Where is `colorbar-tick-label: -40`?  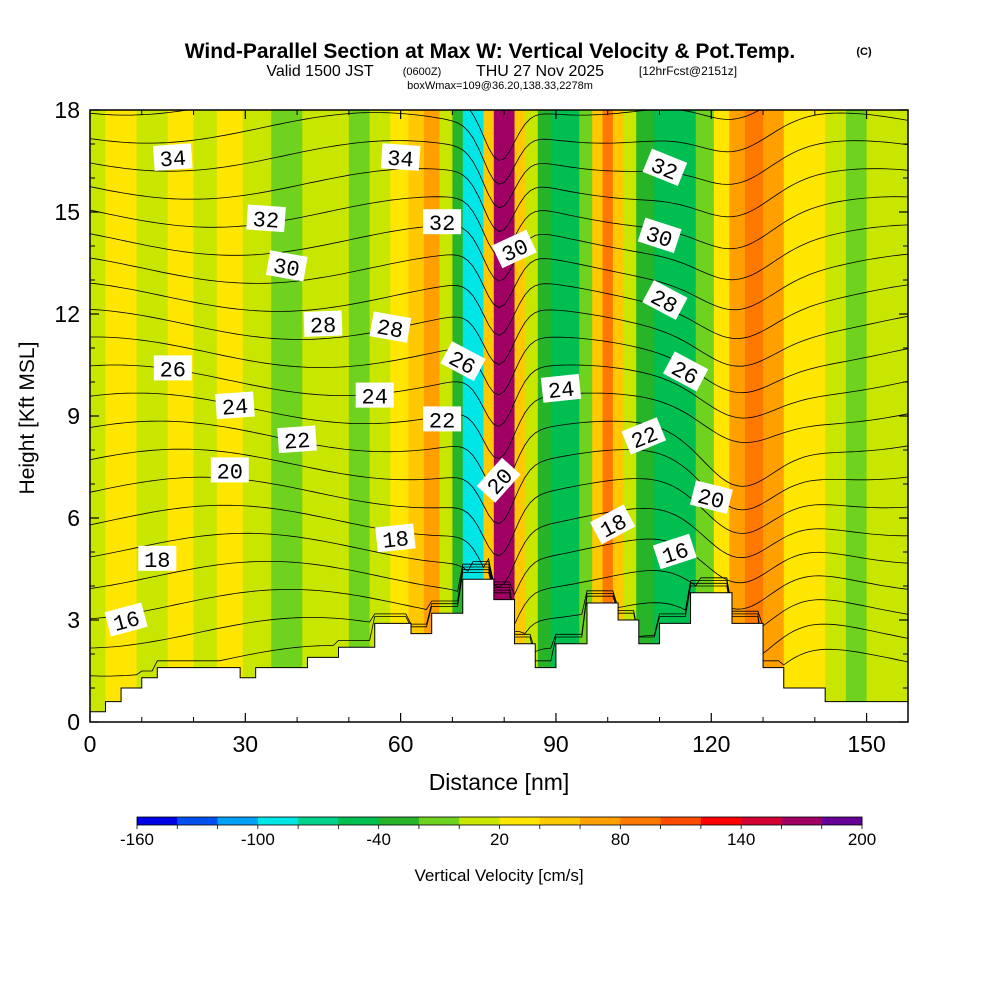
colorbar-tick-label: -40 is located at coordinates (378, 839).